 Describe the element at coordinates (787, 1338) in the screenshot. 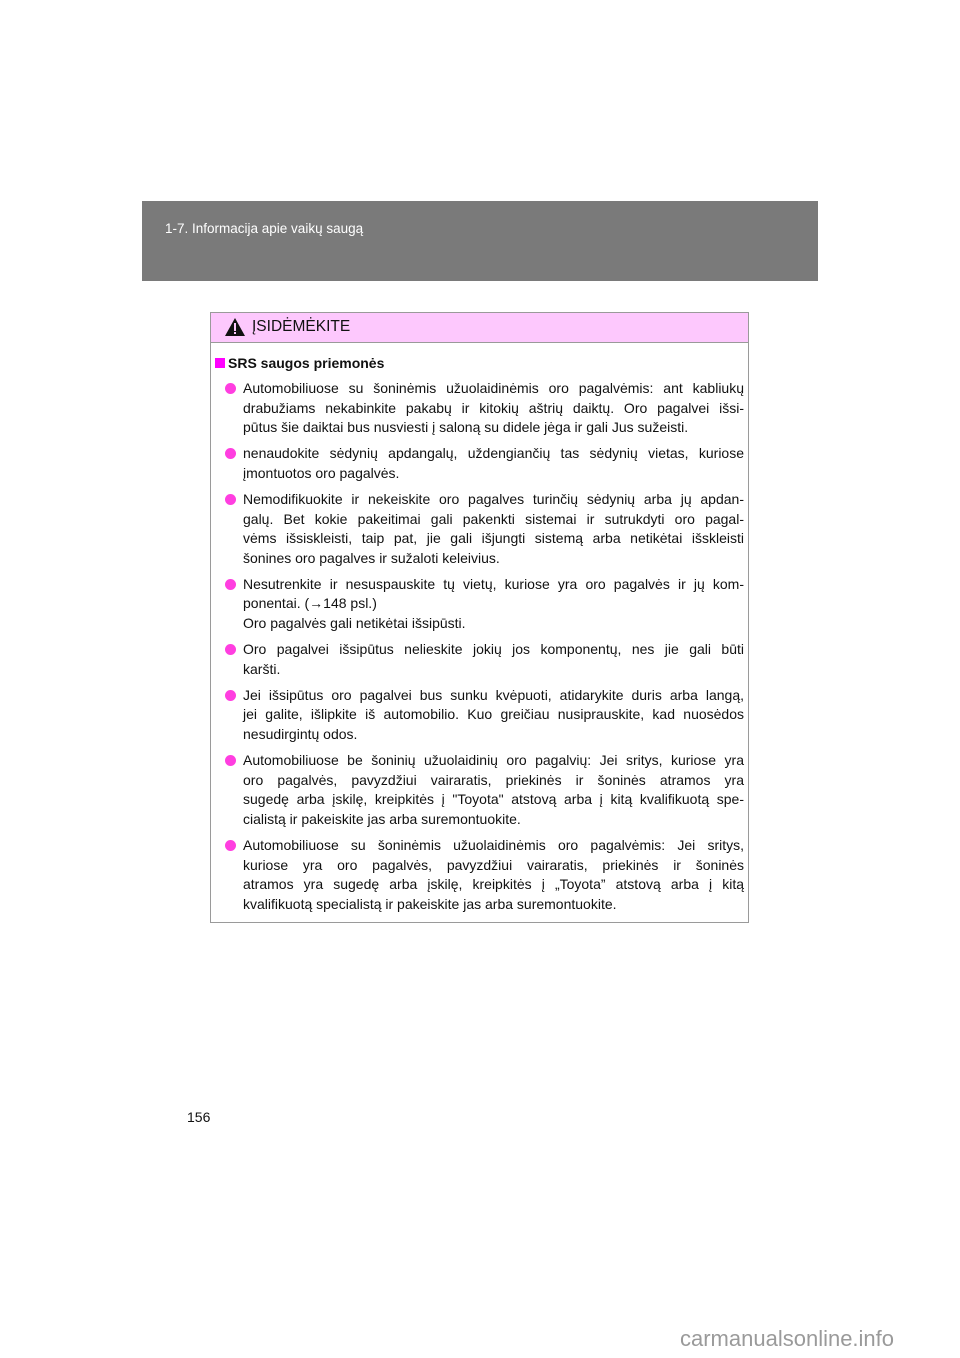

I see `watermark: carmanualsonline.info` at that location.